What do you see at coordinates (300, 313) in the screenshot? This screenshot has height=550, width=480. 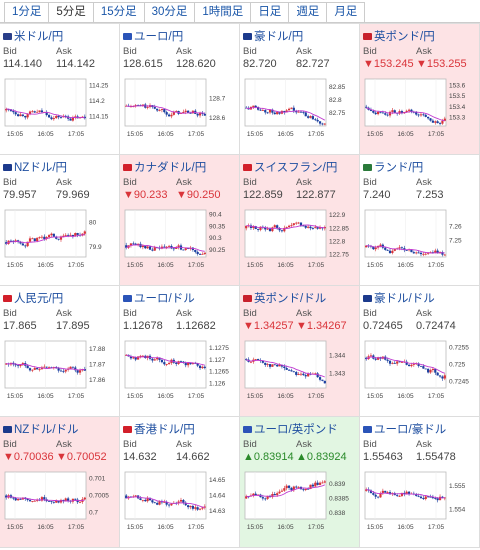 I see `price-labels: Bid Ask` at bounding box center [300, 313].